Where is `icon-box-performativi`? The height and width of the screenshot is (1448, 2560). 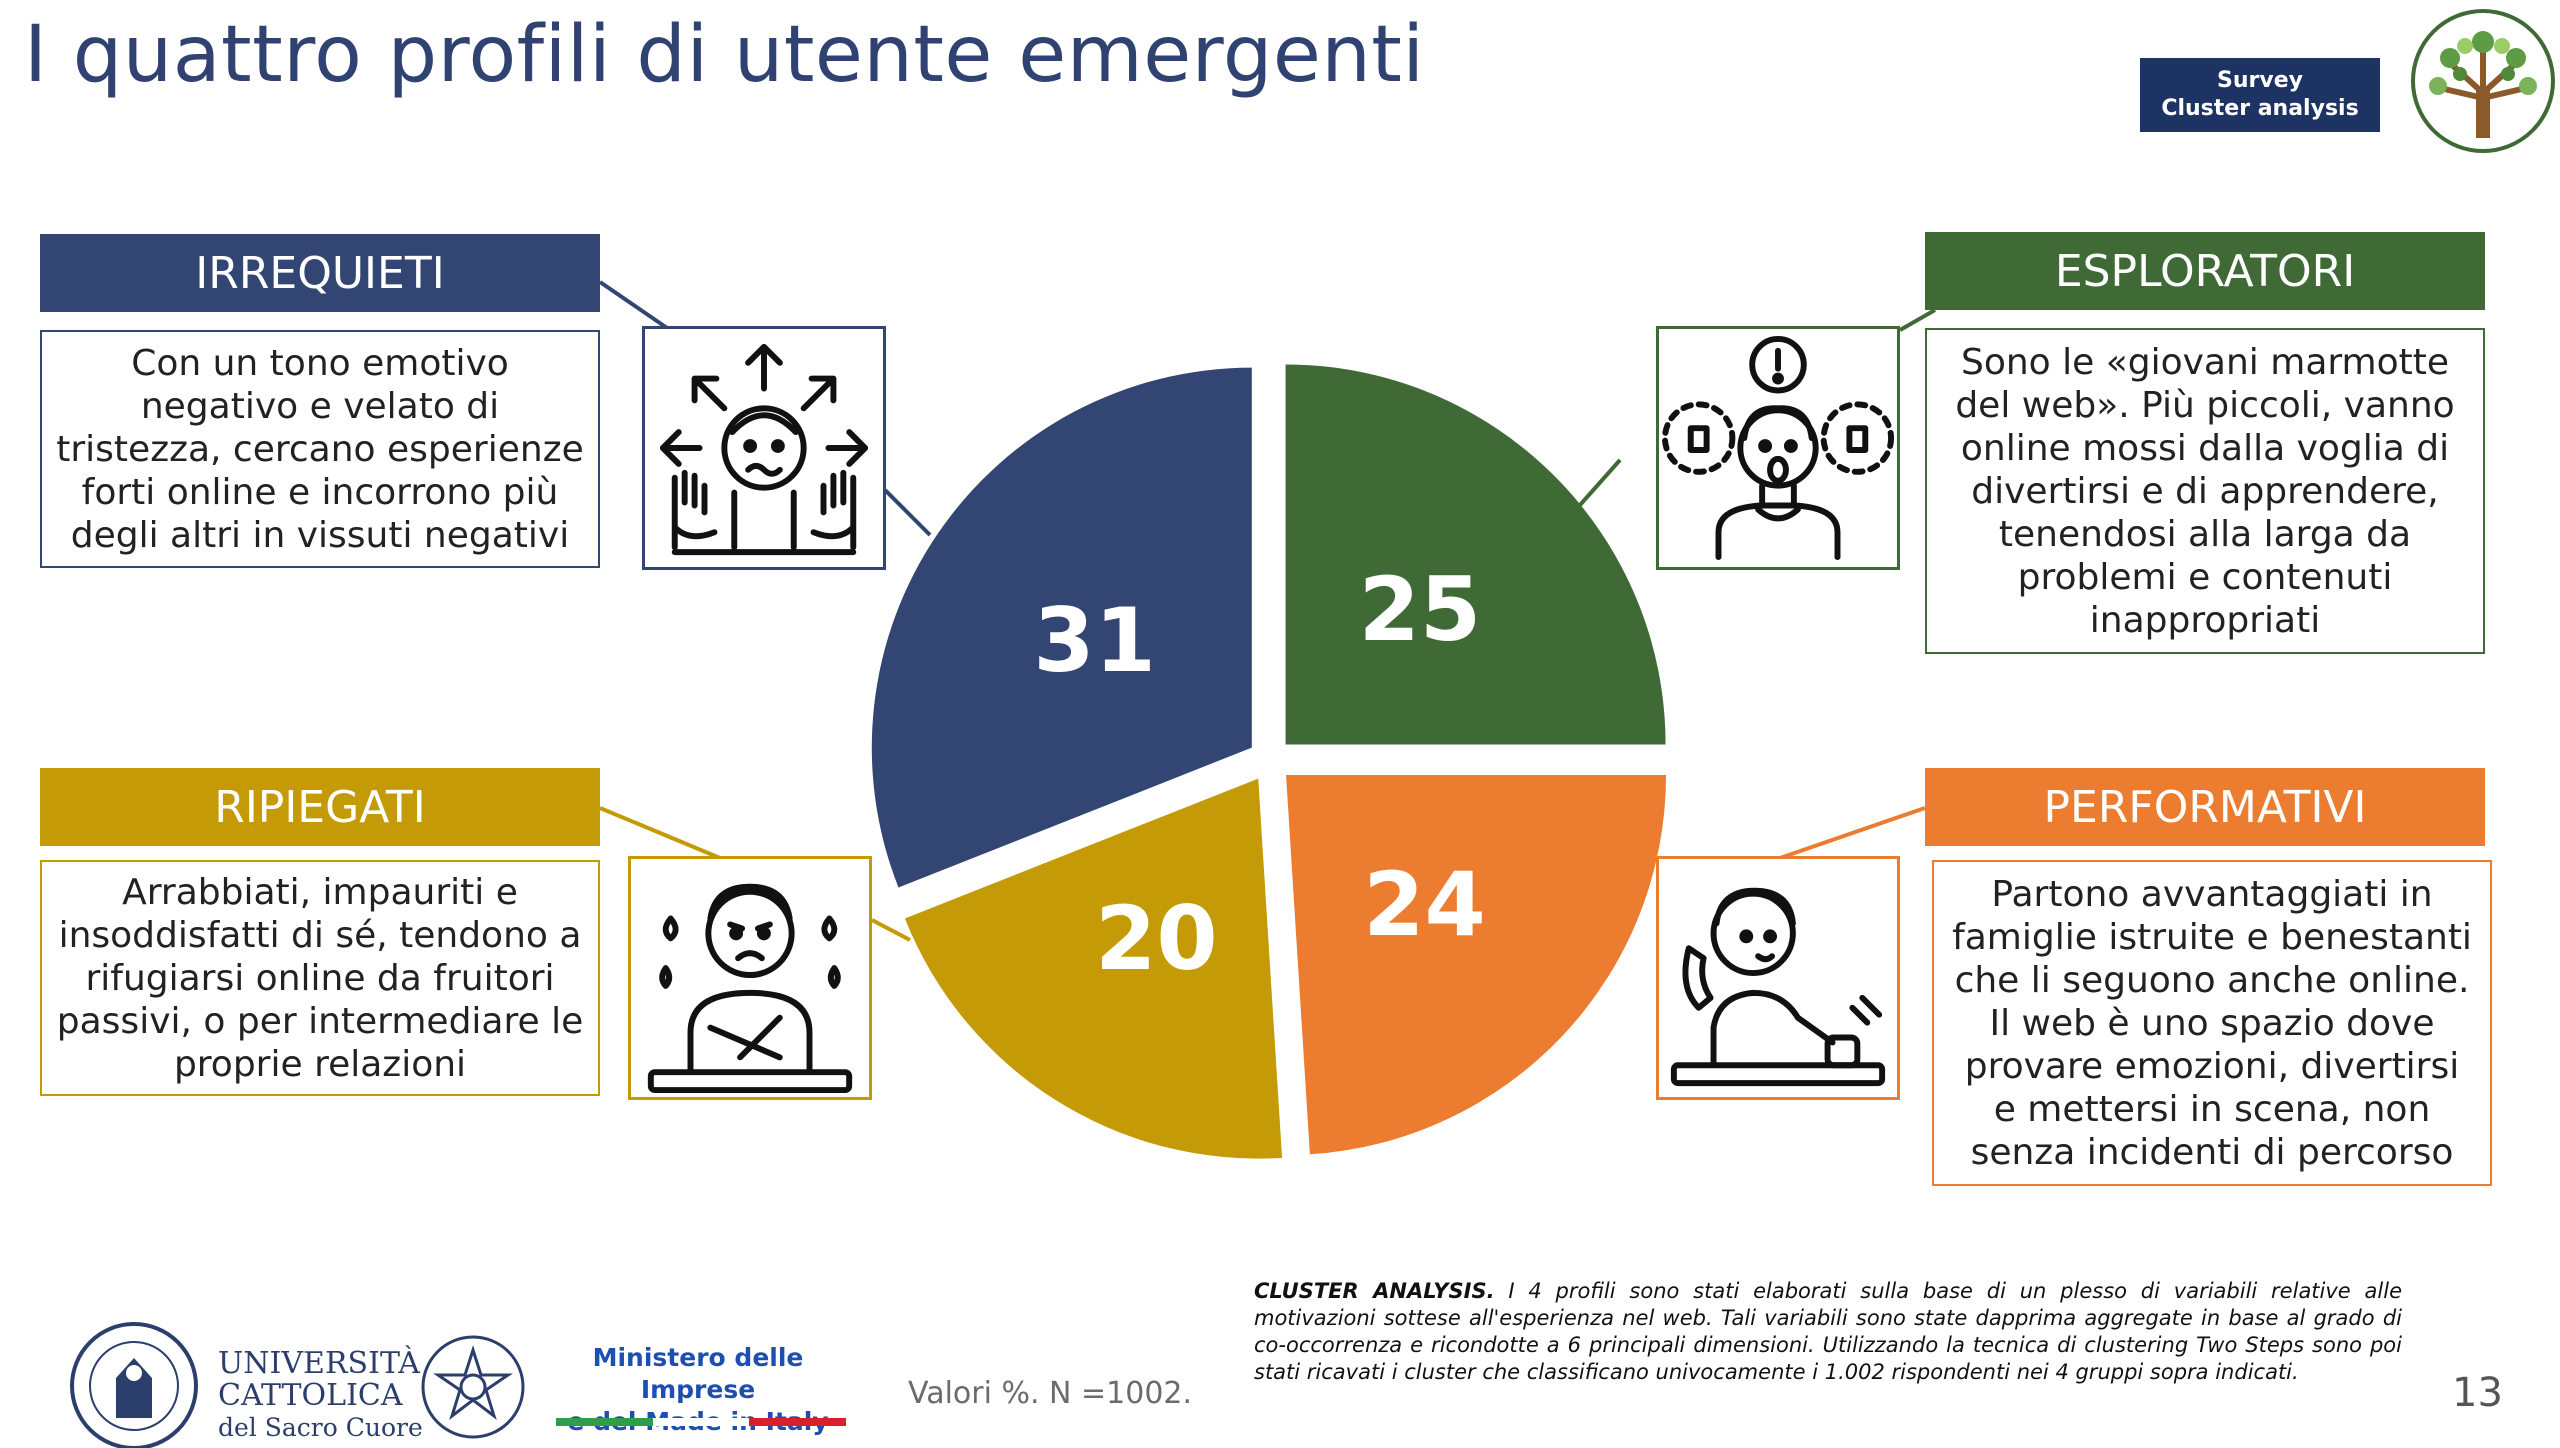 icon-box-performativi is located at coordinates (1778, 978).